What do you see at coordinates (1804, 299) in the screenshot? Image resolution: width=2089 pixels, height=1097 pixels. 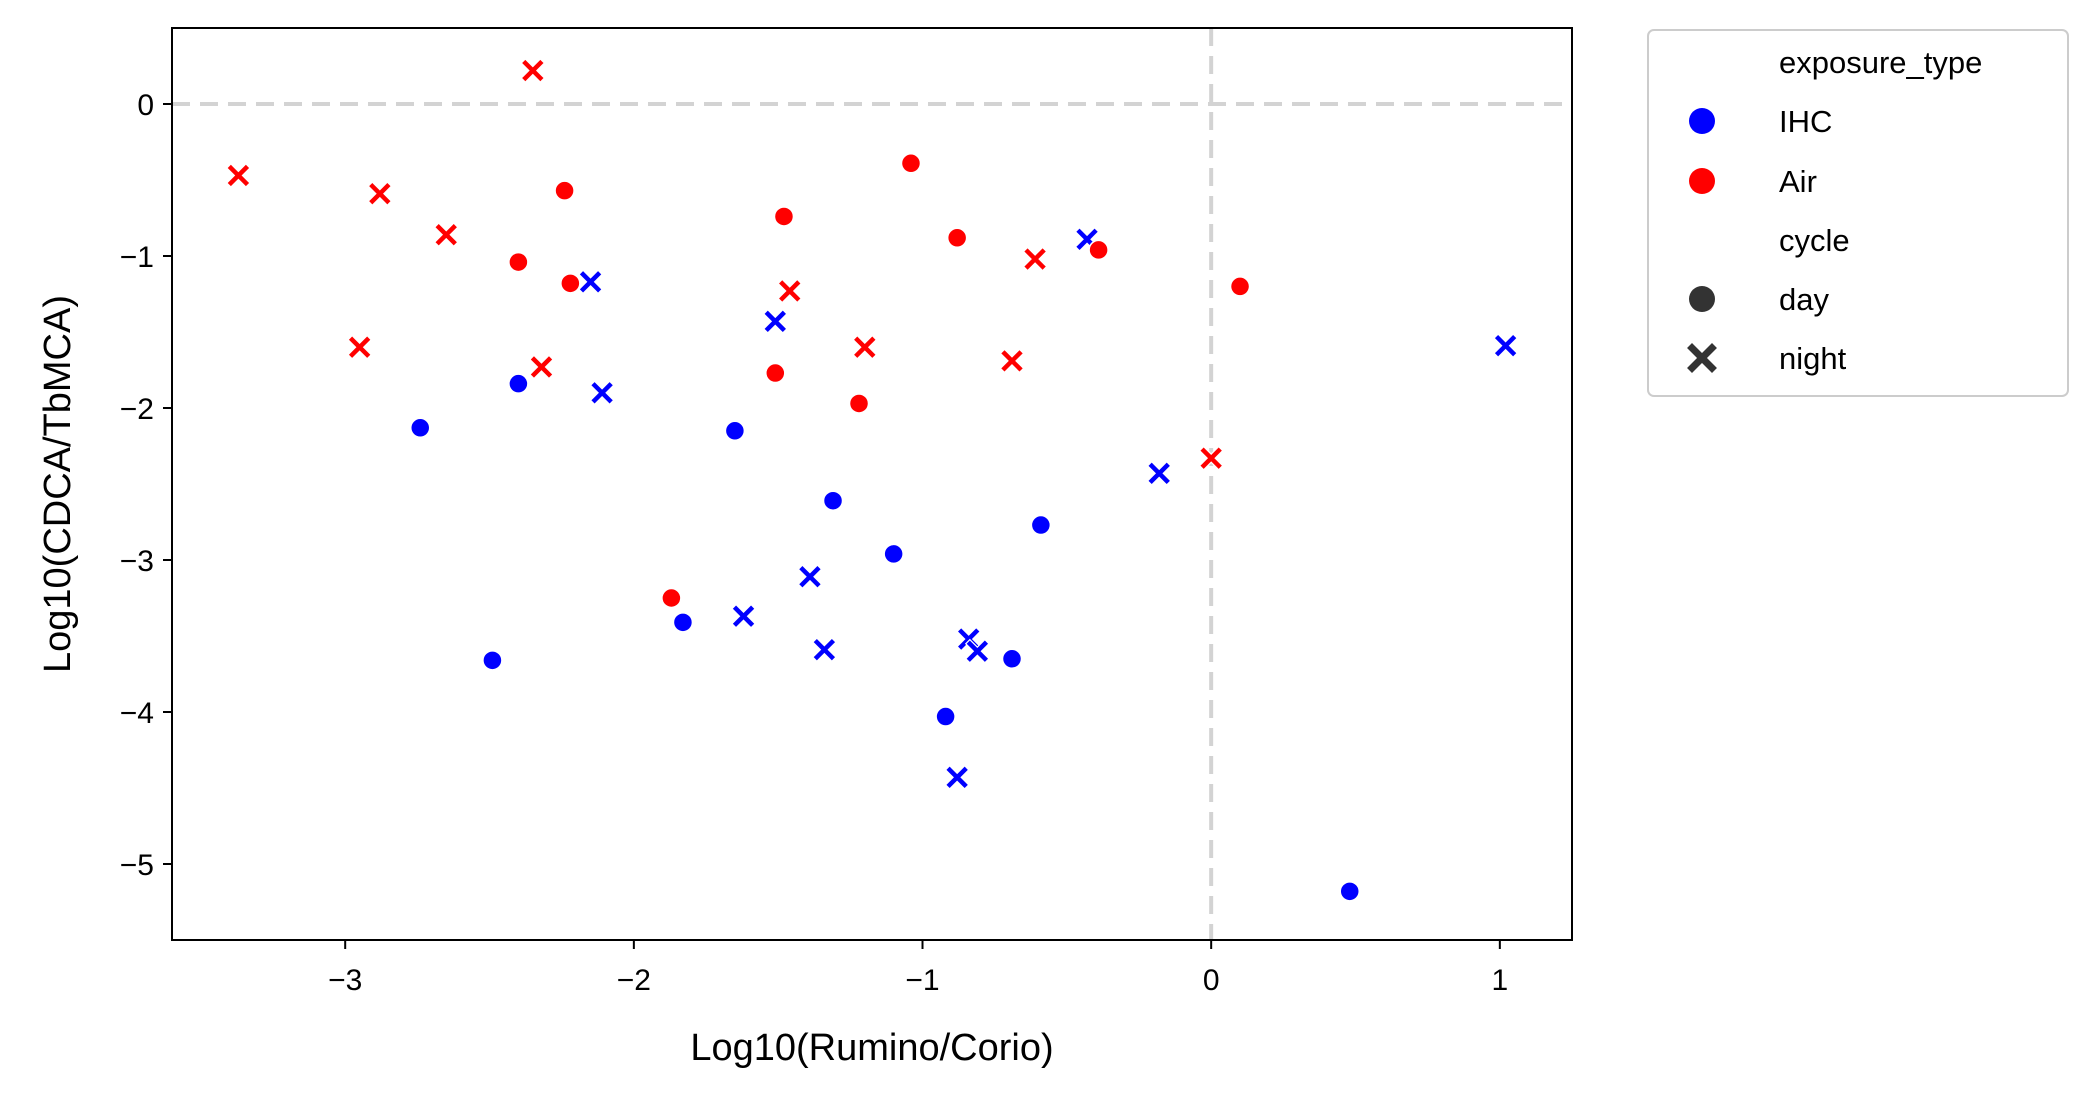 I see `legend-label-day: day` at bounding box center [1804, 299].